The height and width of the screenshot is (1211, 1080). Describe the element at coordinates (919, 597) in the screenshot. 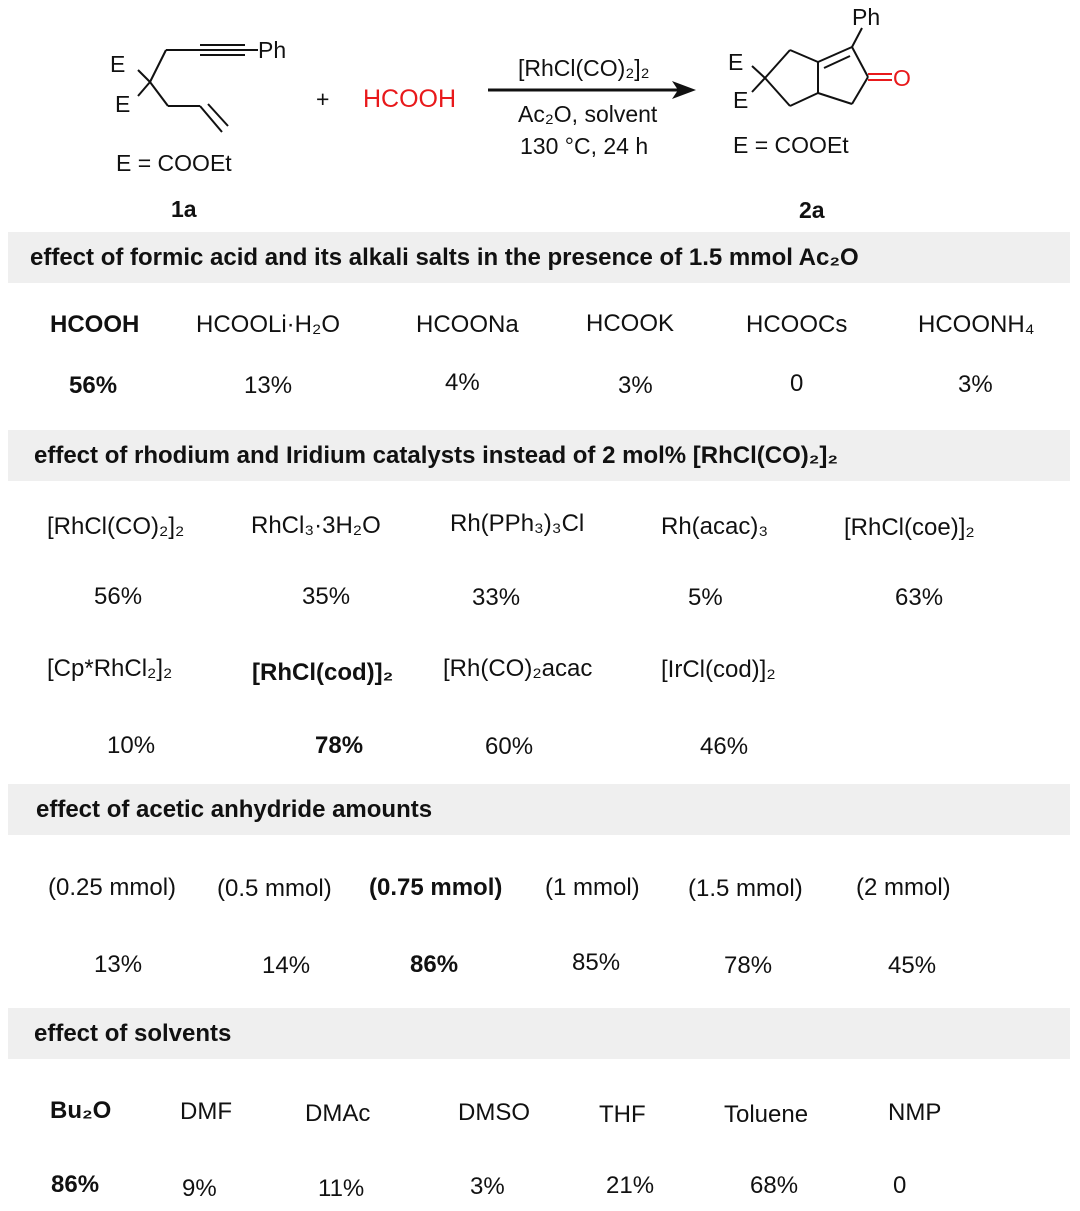

I see `yield-value: 63%` at that location.